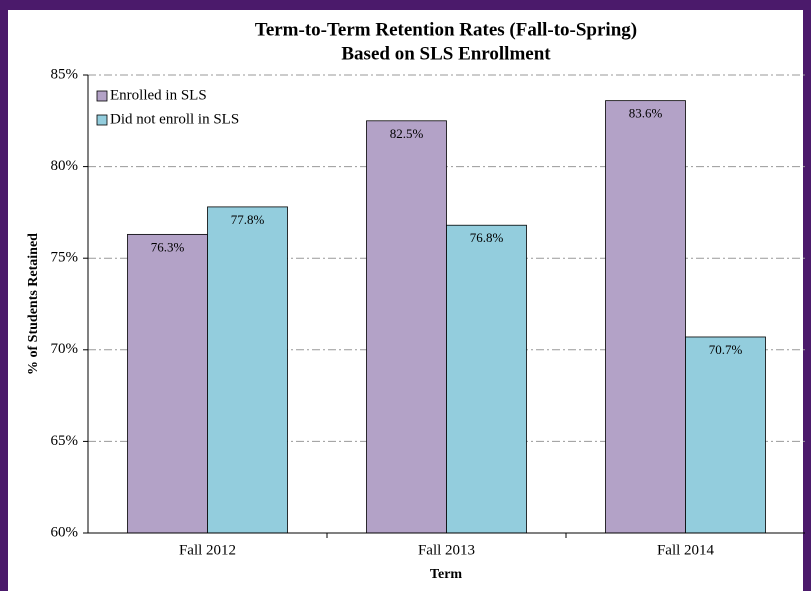 The image size is (811, 591). I want to click on x-tick-label: Fall 2012, so click(207, 550).